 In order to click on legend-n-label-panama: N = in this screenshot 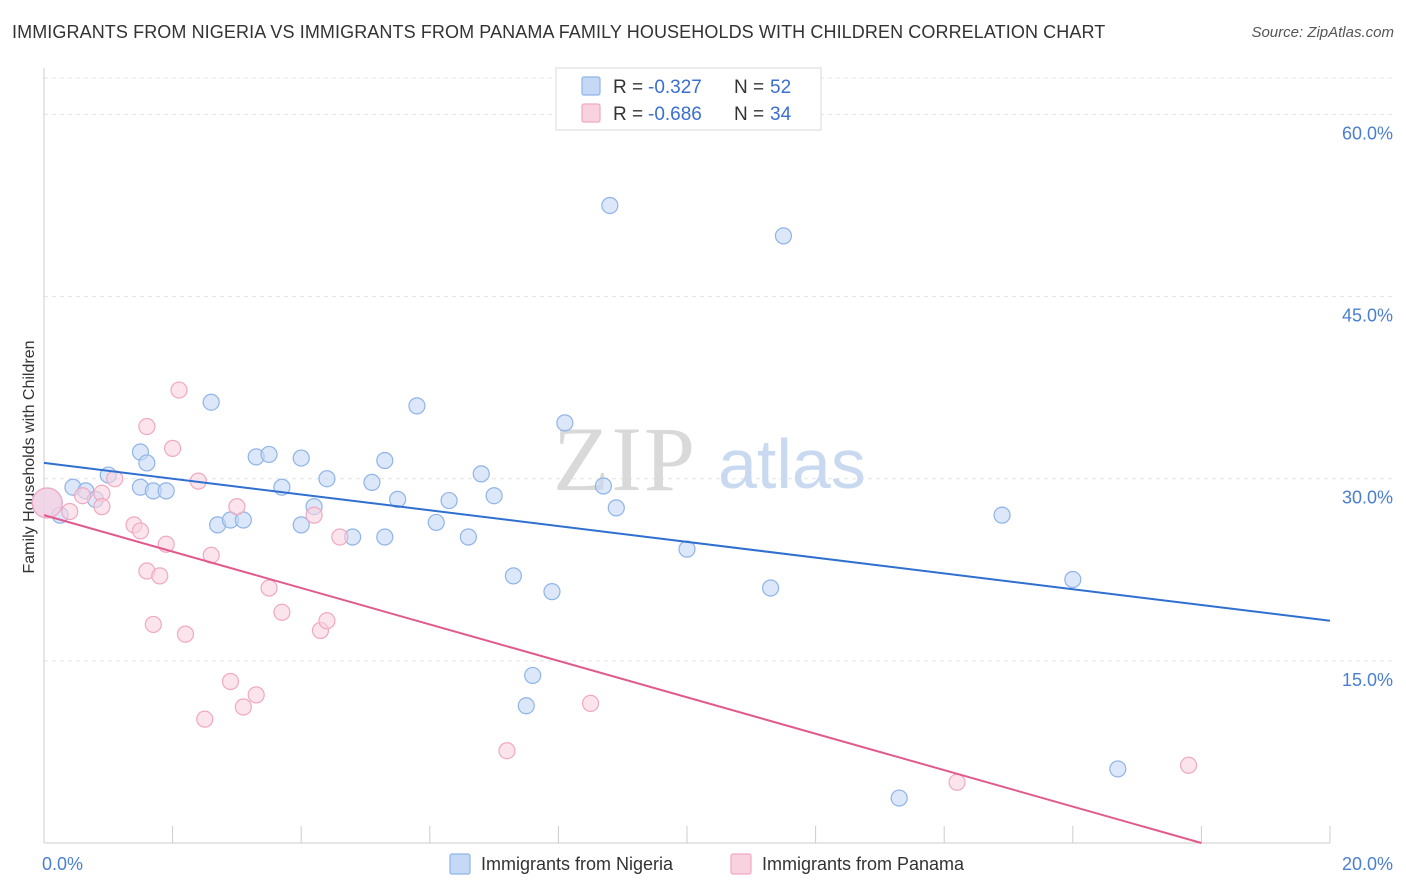, I will do `click(749, 114)`.